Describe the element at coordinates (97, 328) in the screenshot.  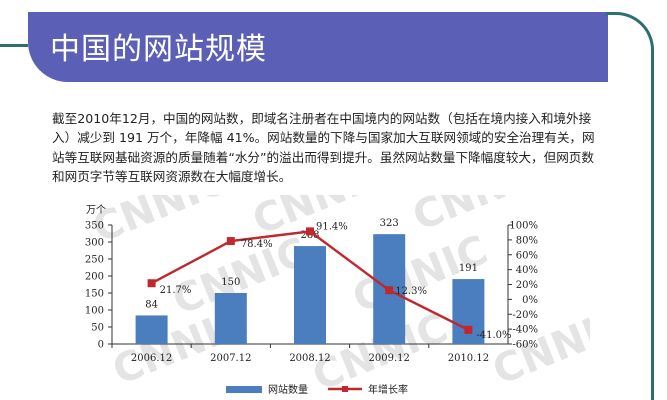
I see `y-tick-label-left: 50` at that location.